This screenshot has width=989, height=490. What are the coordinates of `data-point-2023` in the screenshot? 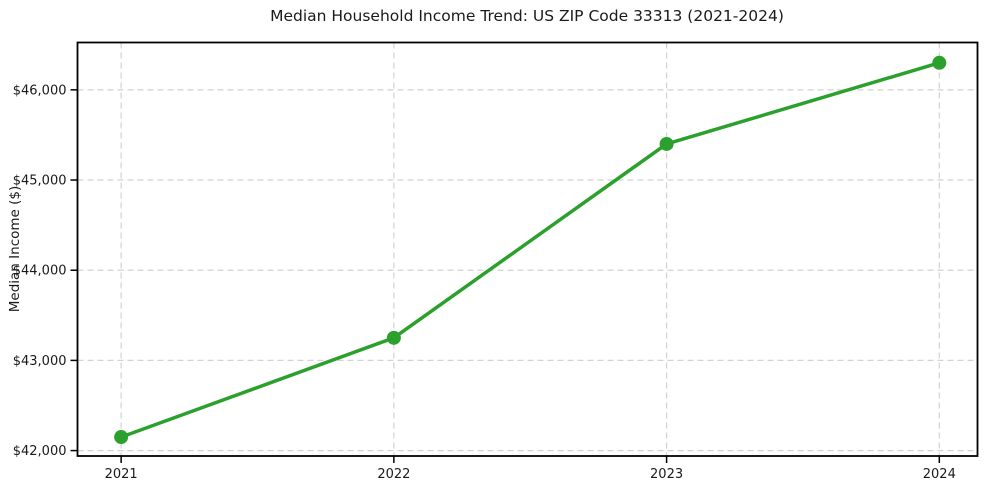 It's located at (666, 143).